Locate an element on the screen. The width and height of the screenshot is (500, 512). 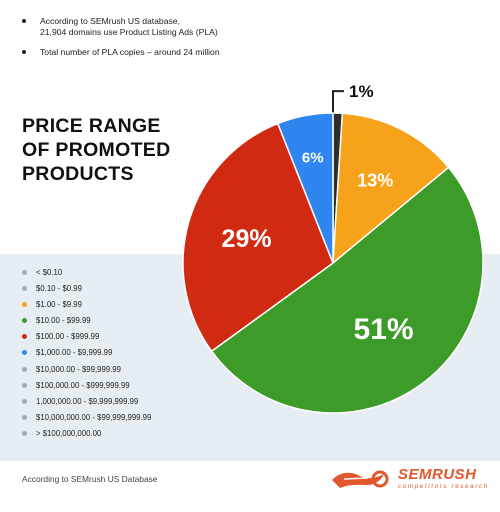
legend-item: 1,000,000.00 - $9,999,999.99 is located at coordinates (86, 405).